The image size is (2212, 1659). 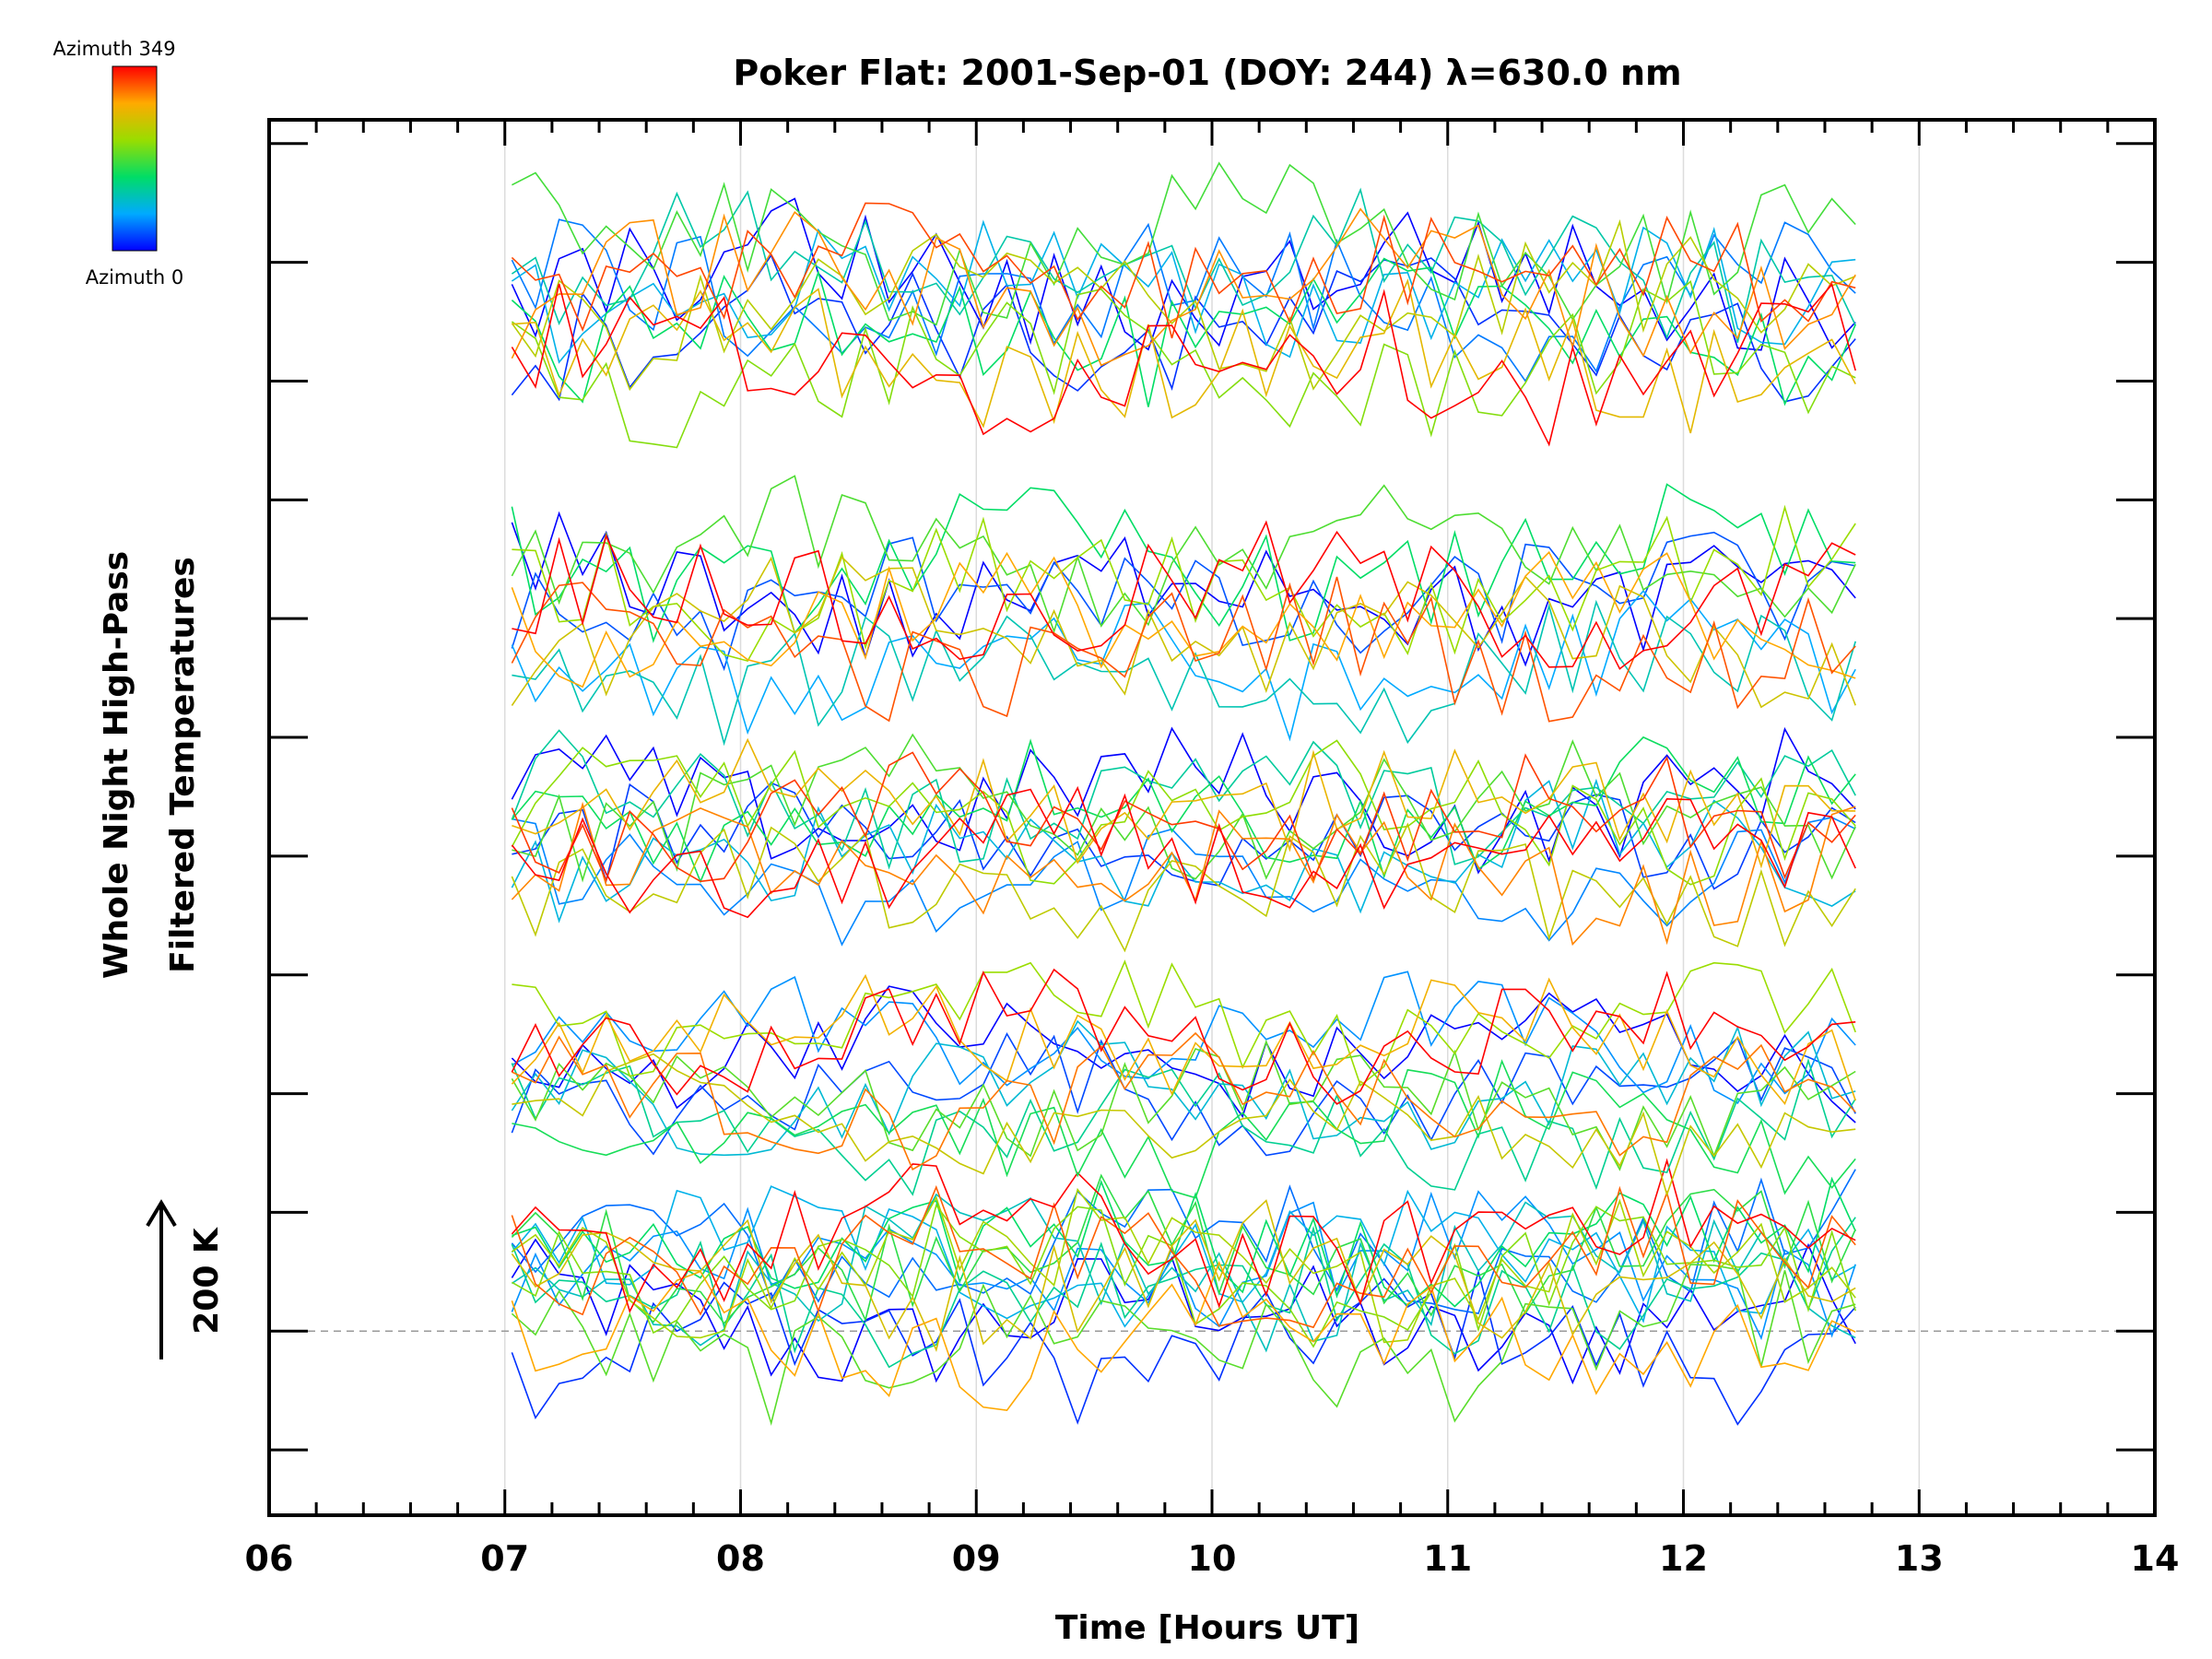 What do you see at coordinates (1207, 1628) in the screenshot?
I see `x-axis-label: Time [Hours UT]` at bounding box center [1207, 1628].